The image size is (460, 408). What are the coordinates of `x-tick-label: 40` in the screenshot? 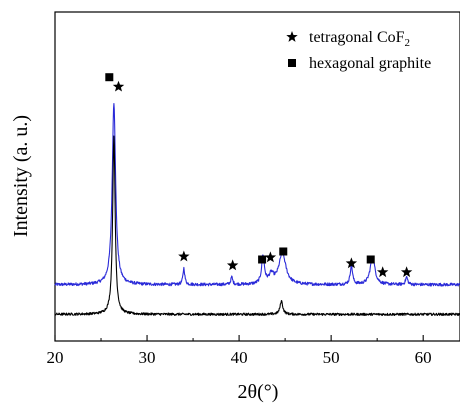 It's located at (239, 357).